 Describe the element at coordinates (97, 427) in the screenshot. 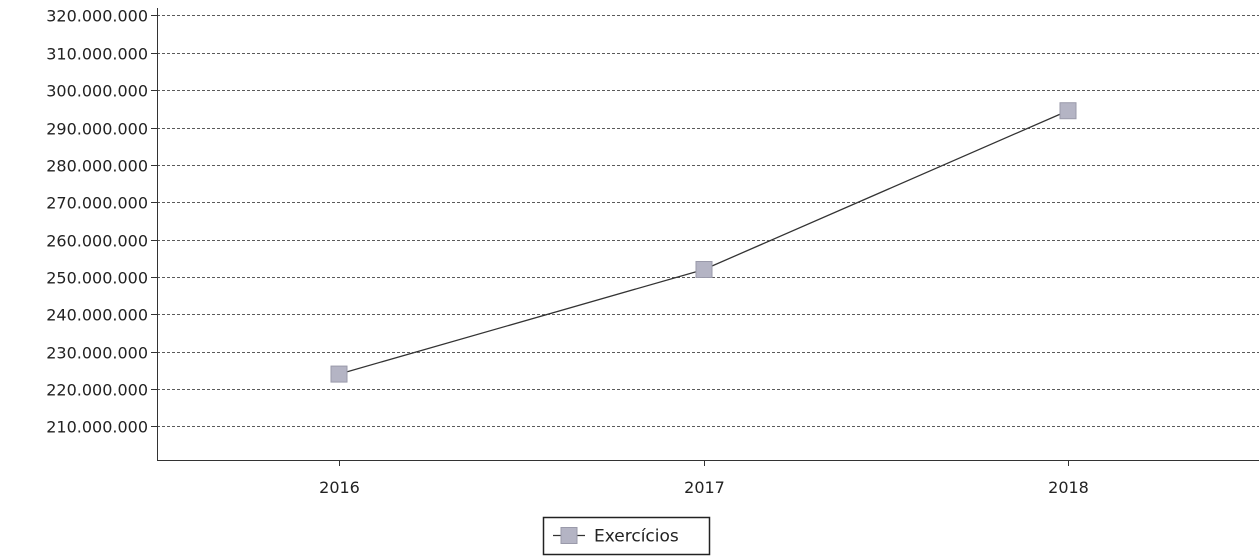

I see `y-tick-label: 210.000.000` at that location.